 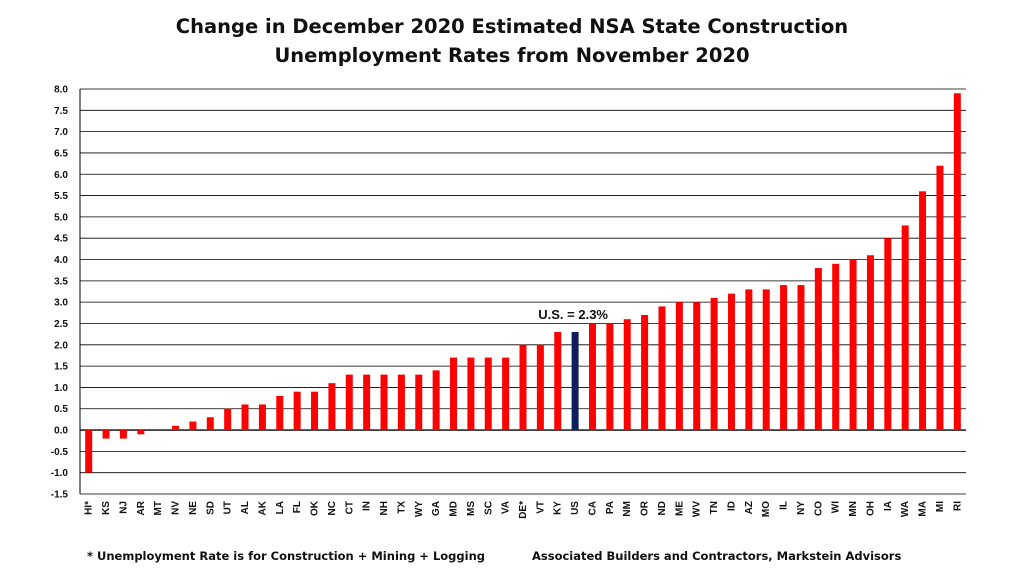 I want to click on x-tick-label: MA, so click(x=923, y=509).